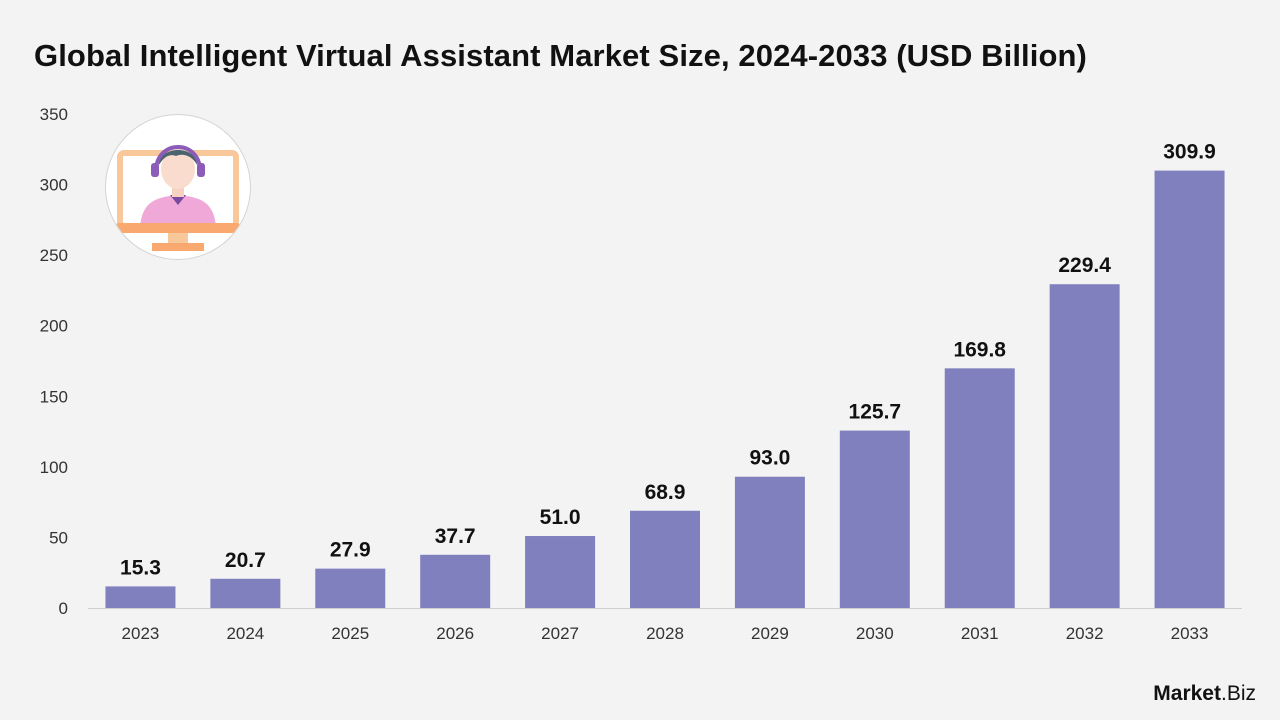 Image resolution: width=1280 pixels, height=720 pixels. I want to click on bar-value-label: 229.4, so click(1084, 265).